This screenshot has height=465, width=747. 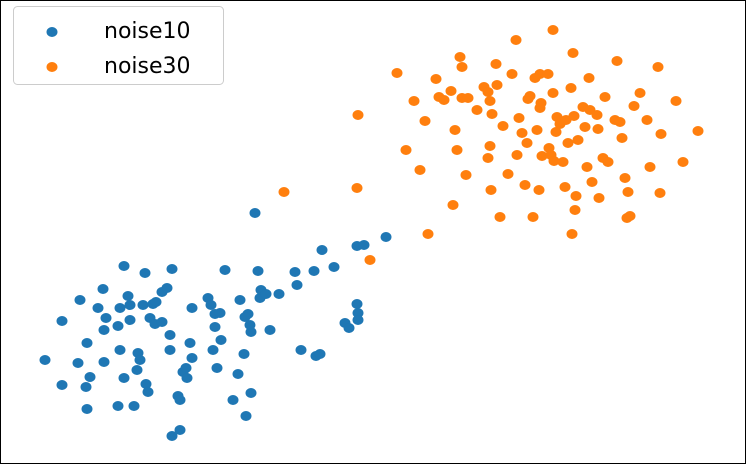 I want to click on legend-box, so click(x=118, y=45).